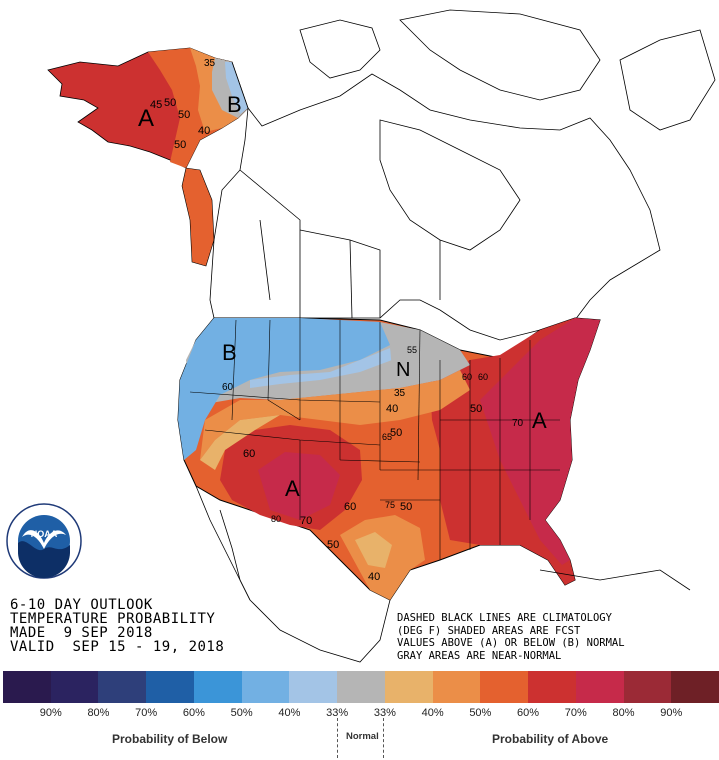 The height and width of the screenshot is (760, 719). I want to click on probability-below-label: Probability of Below, so click(170, 739).